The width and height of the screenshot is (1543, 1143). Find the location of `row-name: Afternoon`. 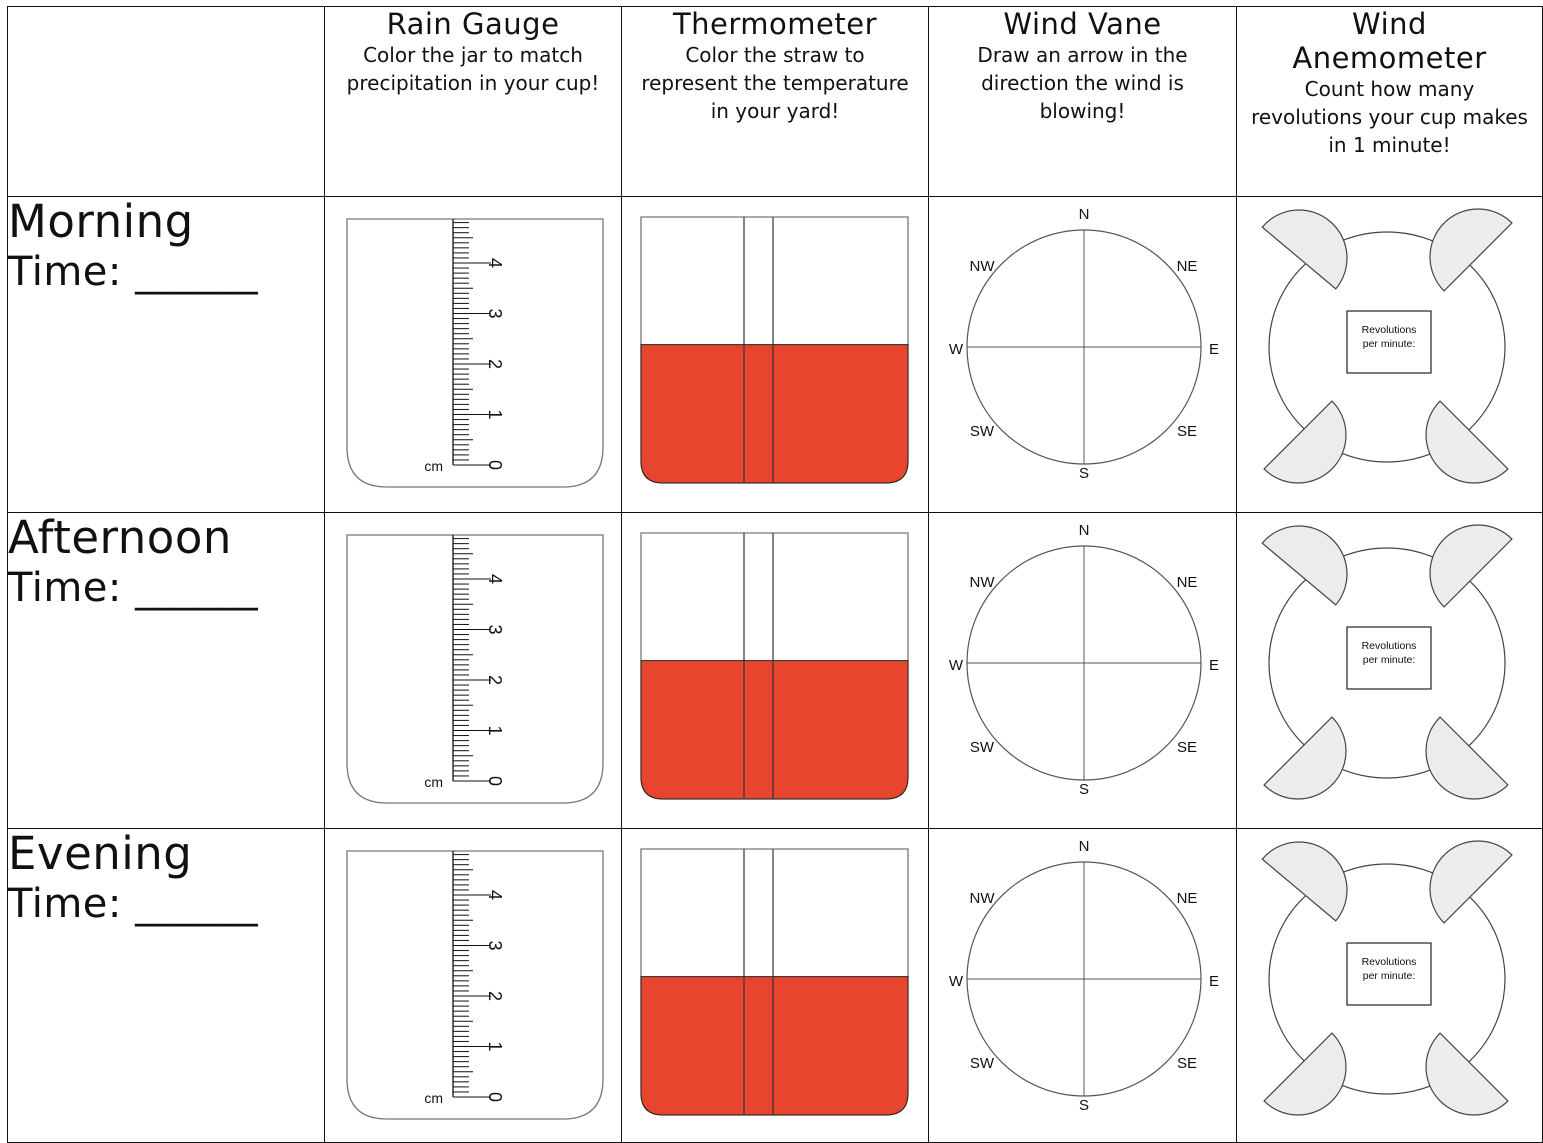

row-name: Afternoon is located at coordinates (120, 537).